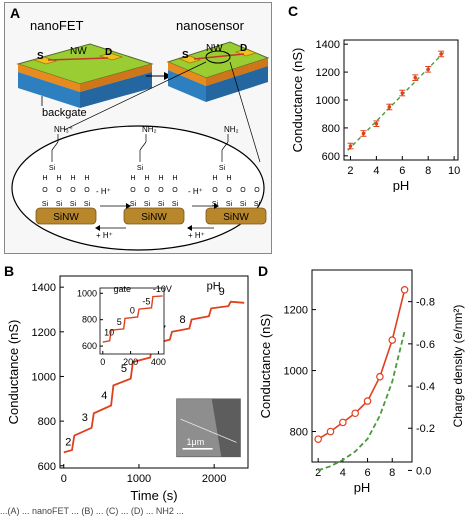 The image size is (474, 518). What do you see at coordinates (361, 401) in the screenshot?
I see `charge-density-curve` at bounding box center [361, 401].